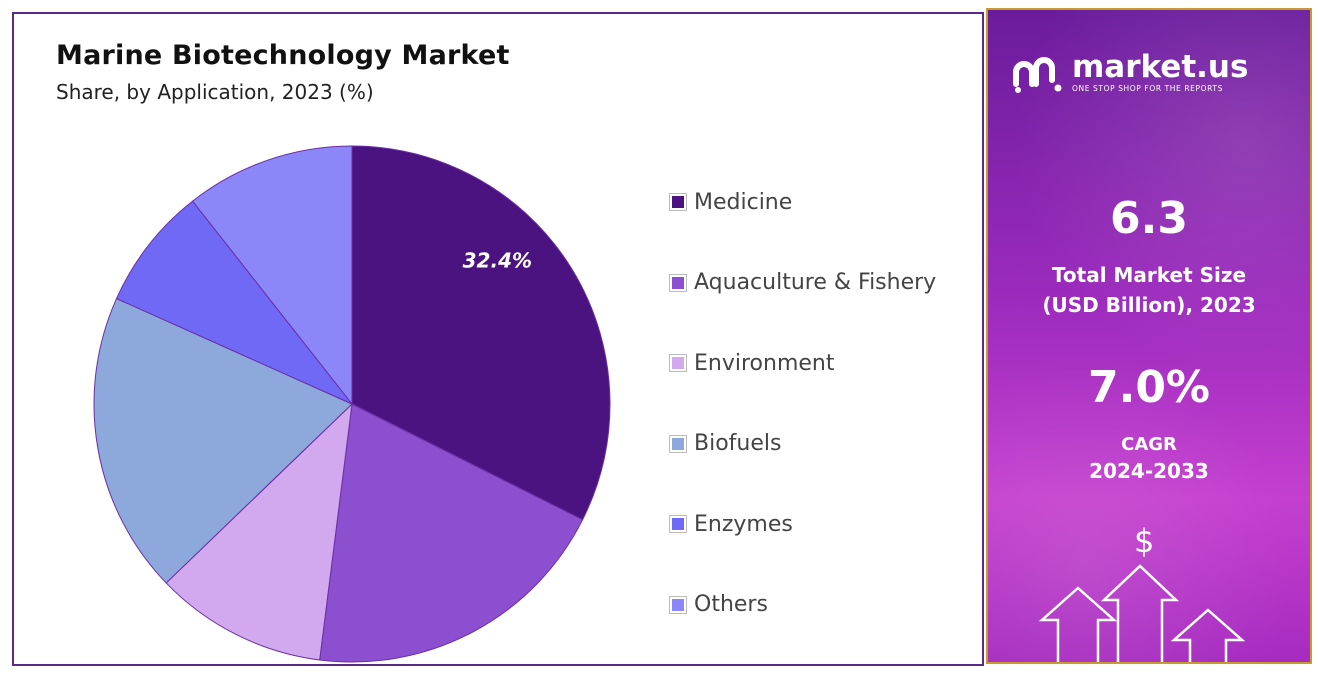 The height and width of the screenshot is (684, 1318). I want to click on market-us-logo-icon, so click(1037, 75).